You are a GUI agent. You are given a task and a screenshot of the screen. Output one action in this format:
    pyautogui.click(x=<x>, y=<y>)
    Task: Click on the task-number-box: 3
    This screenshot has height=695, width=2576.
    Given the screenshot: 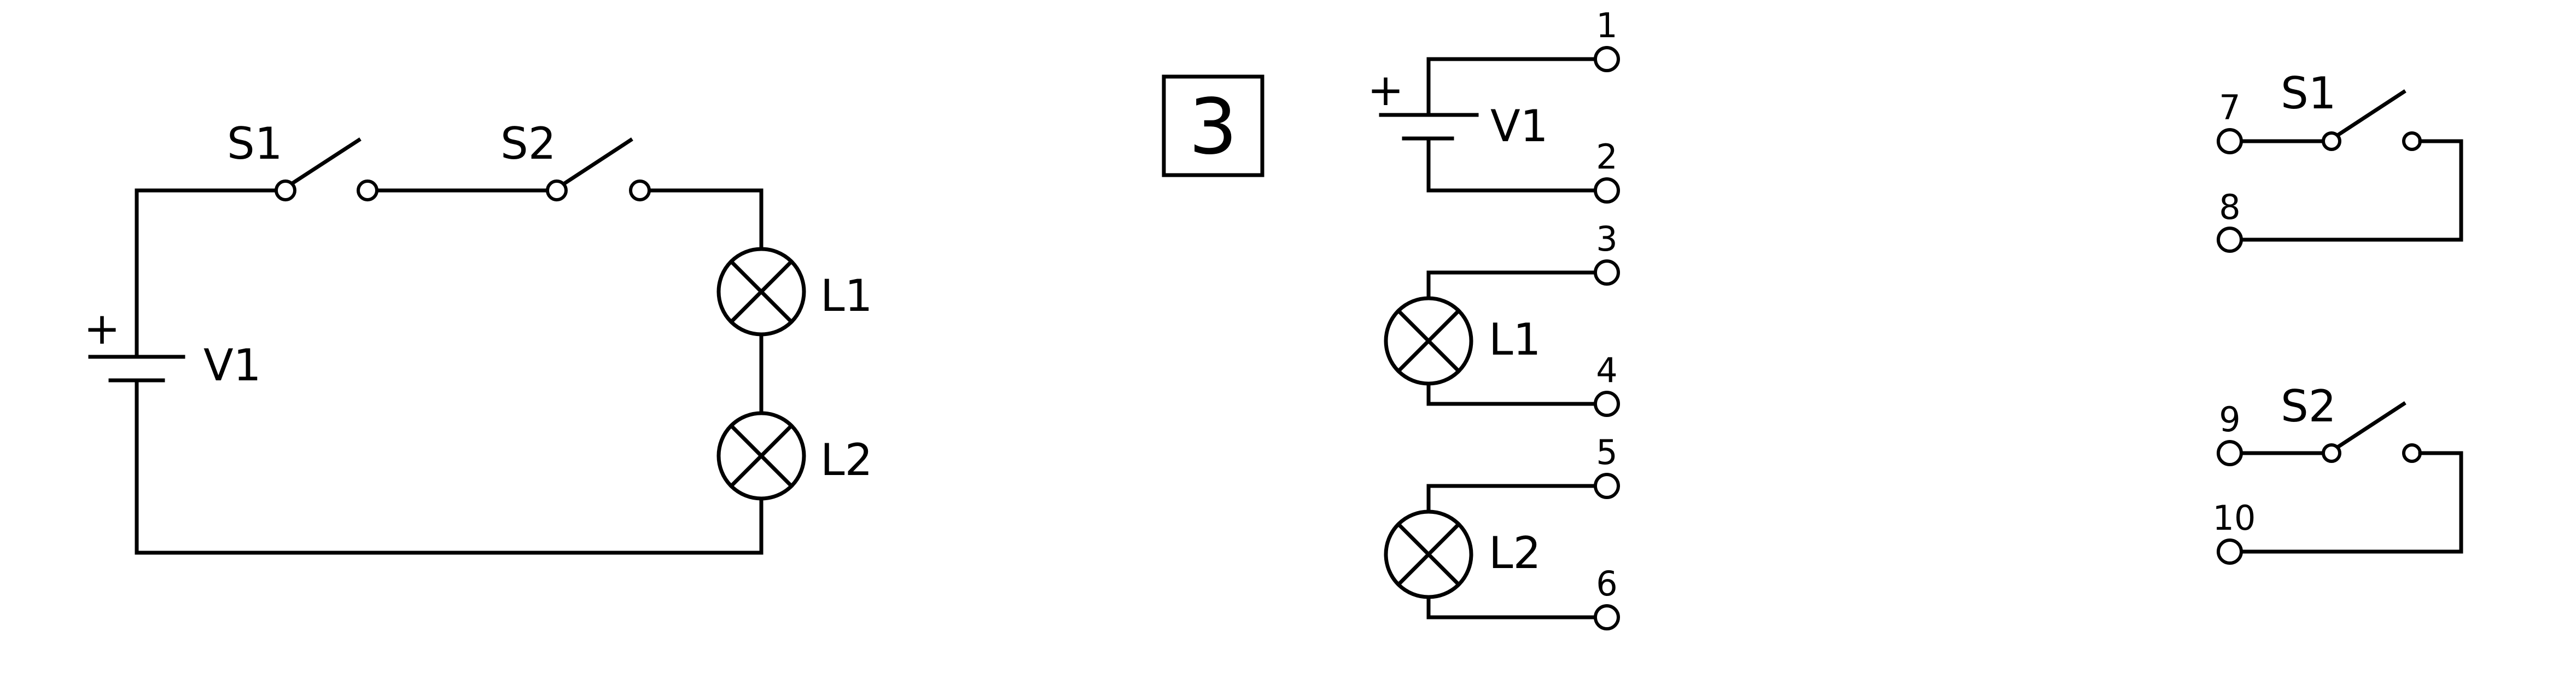 What is the action you would take?
    pyautogui.click(x=1213, y=126)
    